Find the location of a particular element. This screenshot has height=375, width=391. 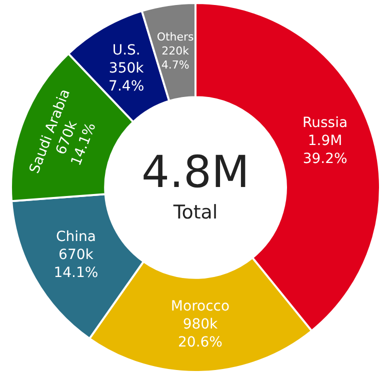

slice-label: U.S. is located at coordinates (126, 50).